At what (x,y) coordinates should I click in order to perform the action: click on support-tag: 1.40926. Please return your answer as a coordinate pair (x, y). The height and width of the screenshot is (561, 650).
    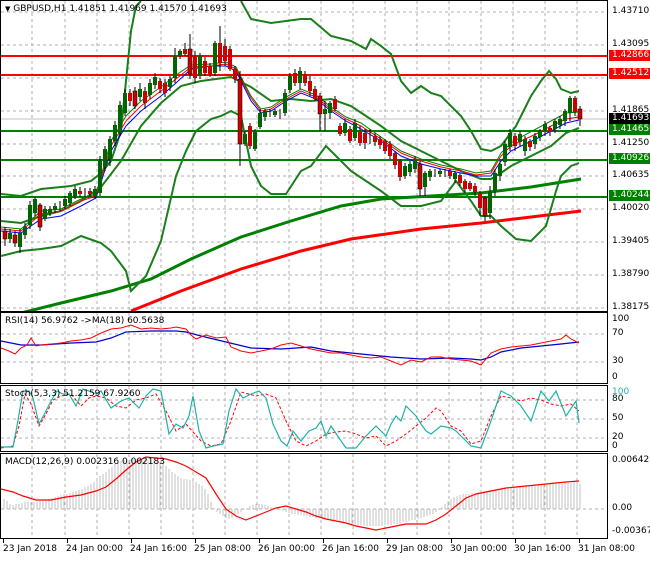
    Looking at the image, I should click on (629, 158).